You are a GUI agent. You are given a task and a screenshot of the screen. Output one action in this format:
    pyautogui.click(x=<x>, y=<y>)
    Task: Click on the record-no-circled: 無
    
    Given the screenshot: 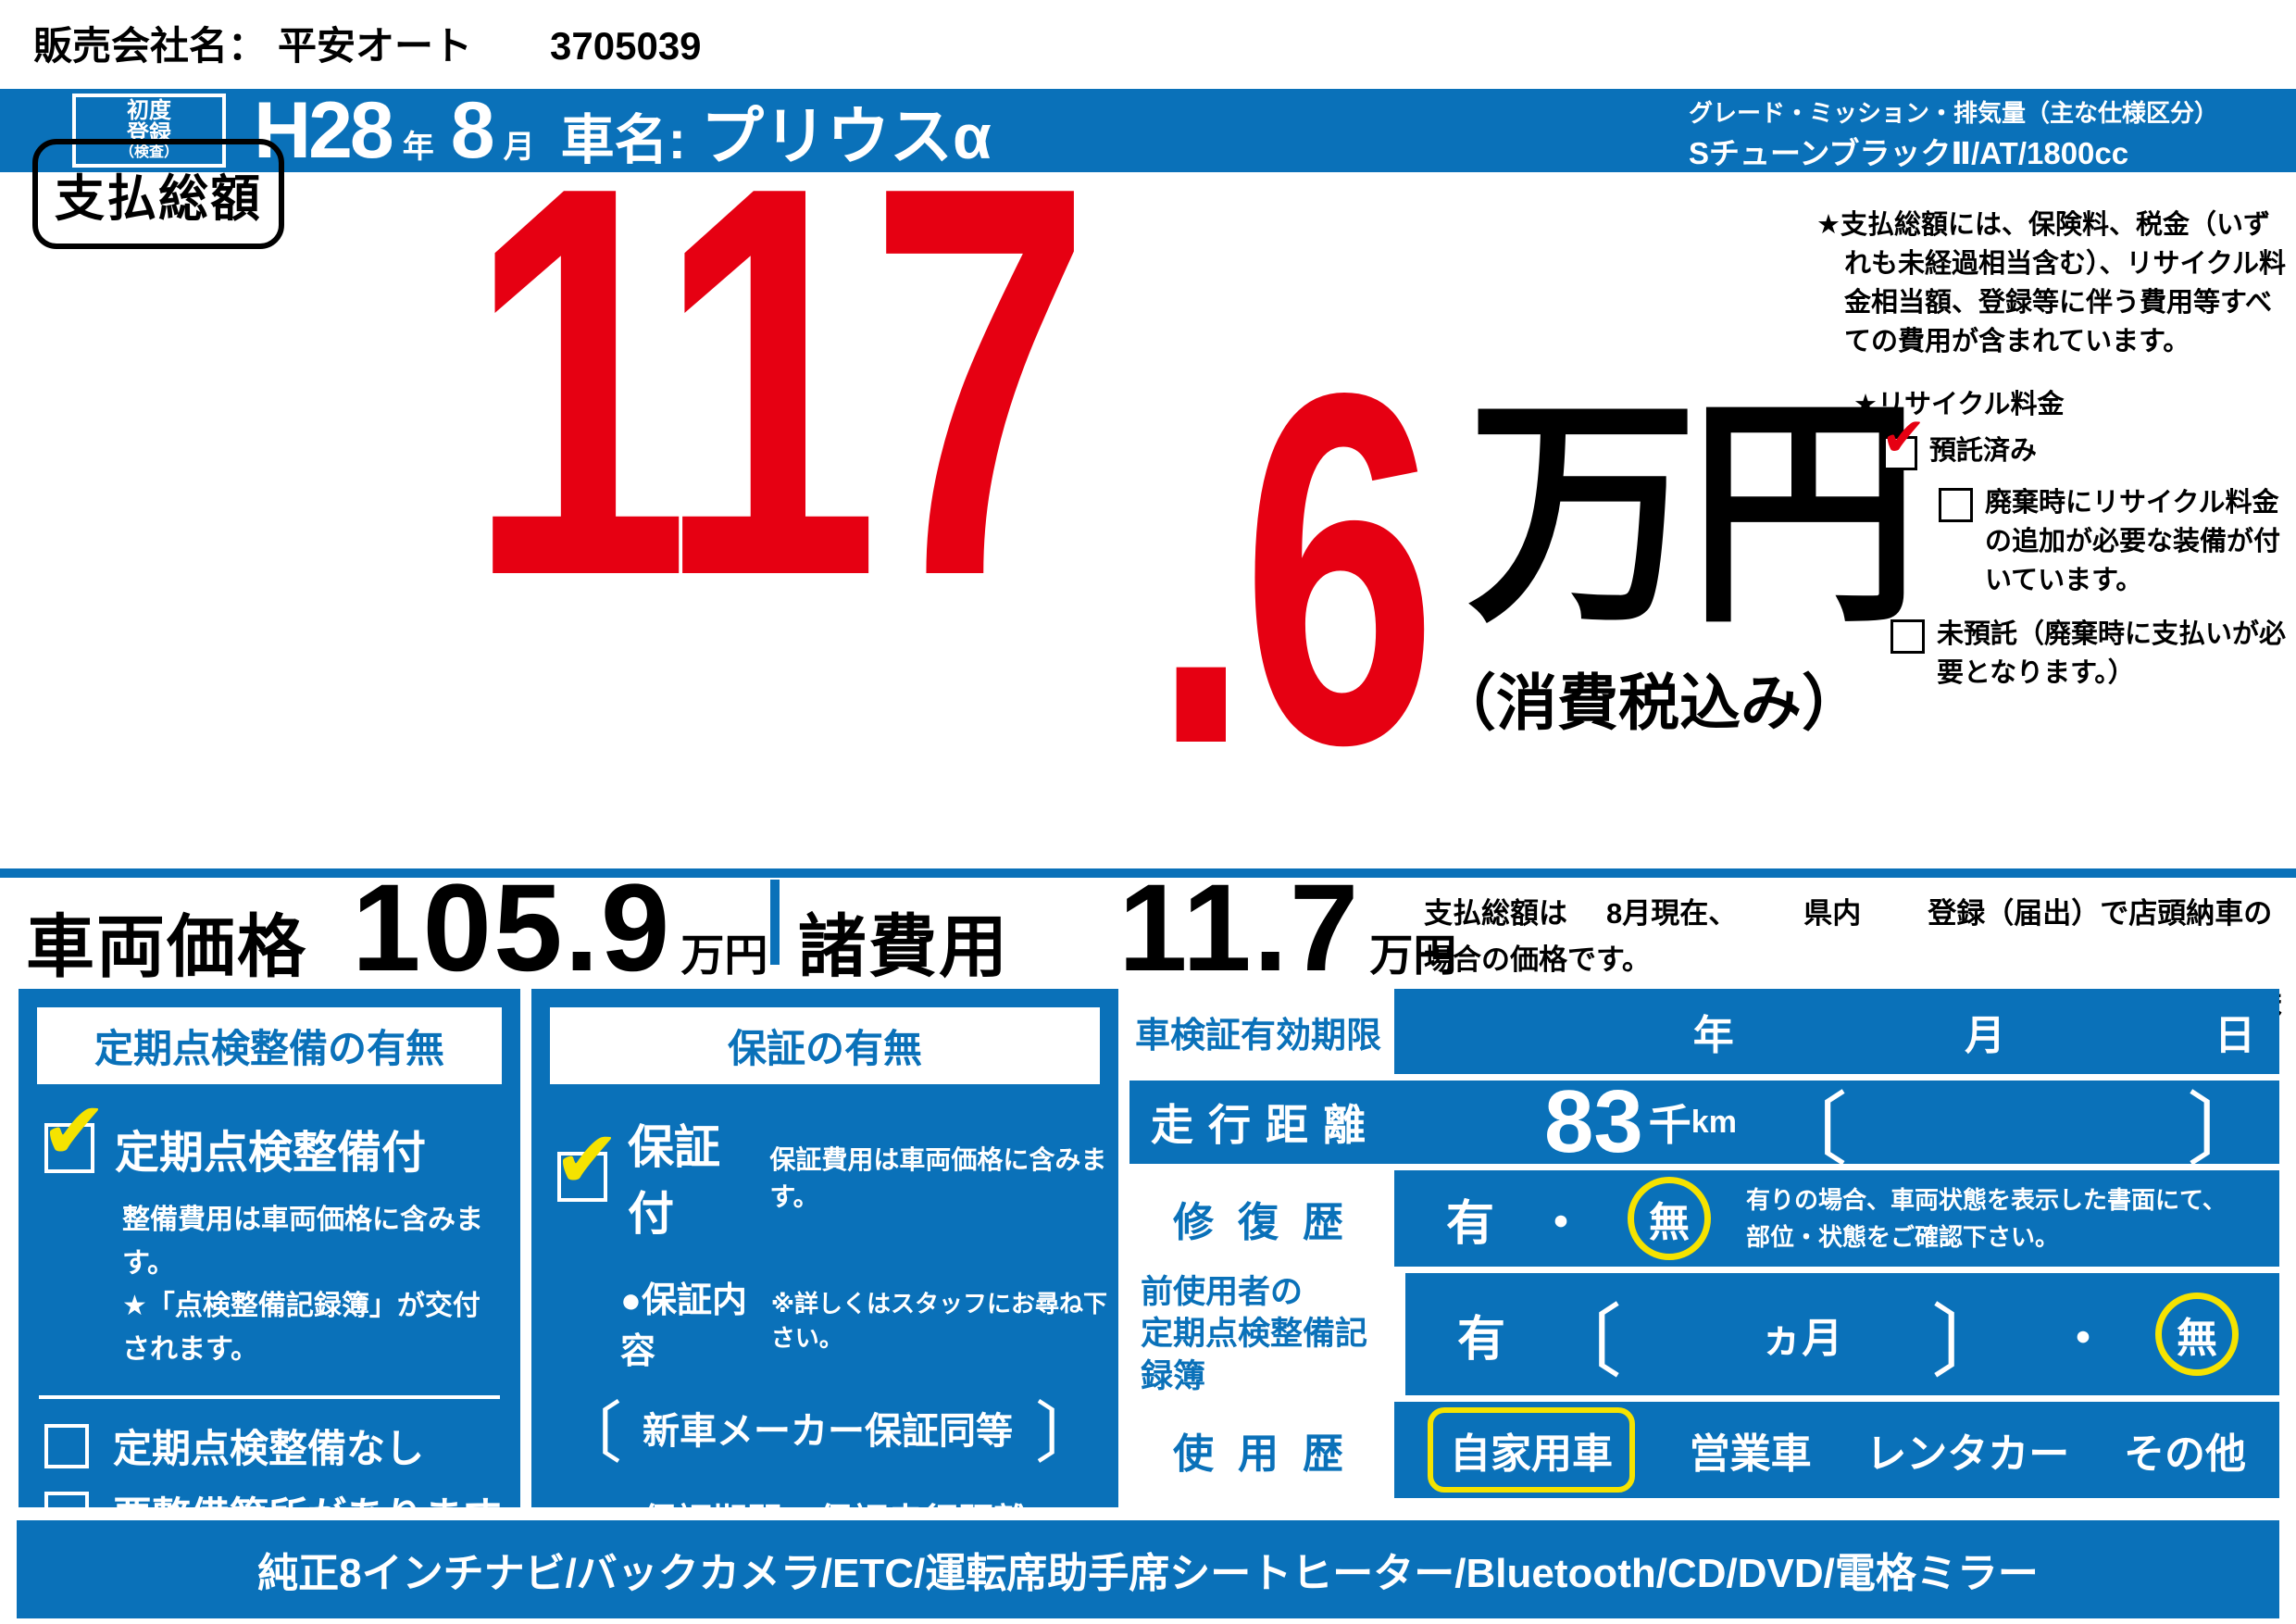 What is the action you would take?
    pyautogui.click(x=2197, y=1334)
    